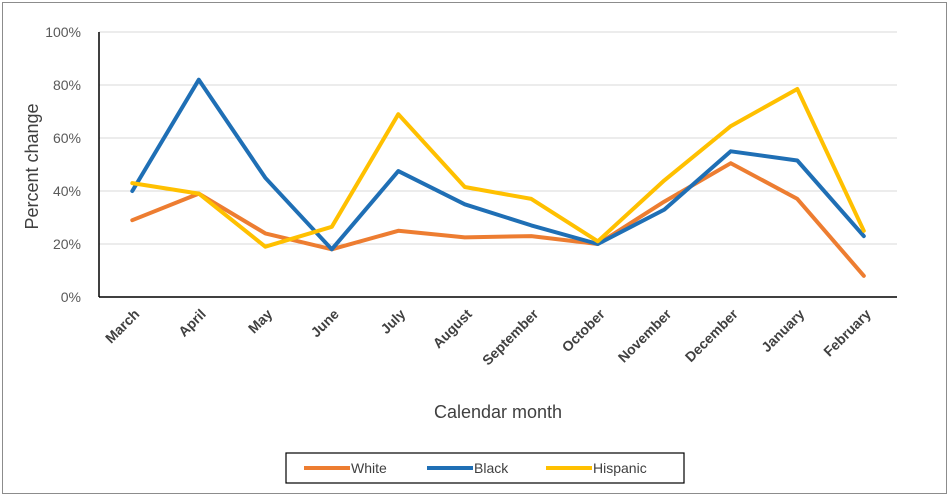  I want to click on x-tick-label: March, so click(122, 326).